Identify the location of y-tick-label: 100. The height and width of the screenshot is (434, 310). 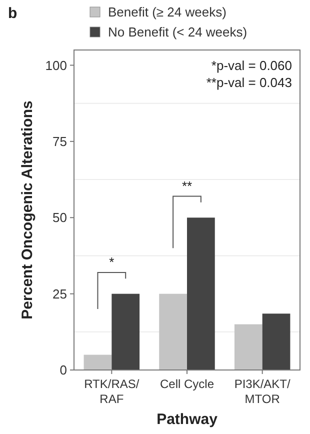
(56, 65).